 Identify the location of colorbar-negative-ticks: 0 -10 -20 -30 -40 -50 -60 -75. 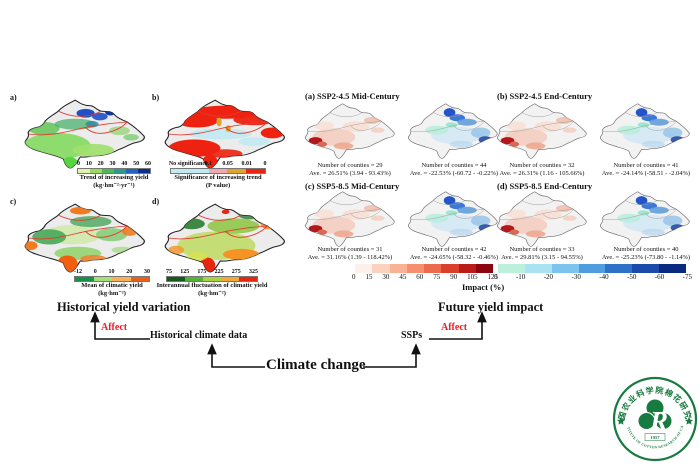
(593, 277).